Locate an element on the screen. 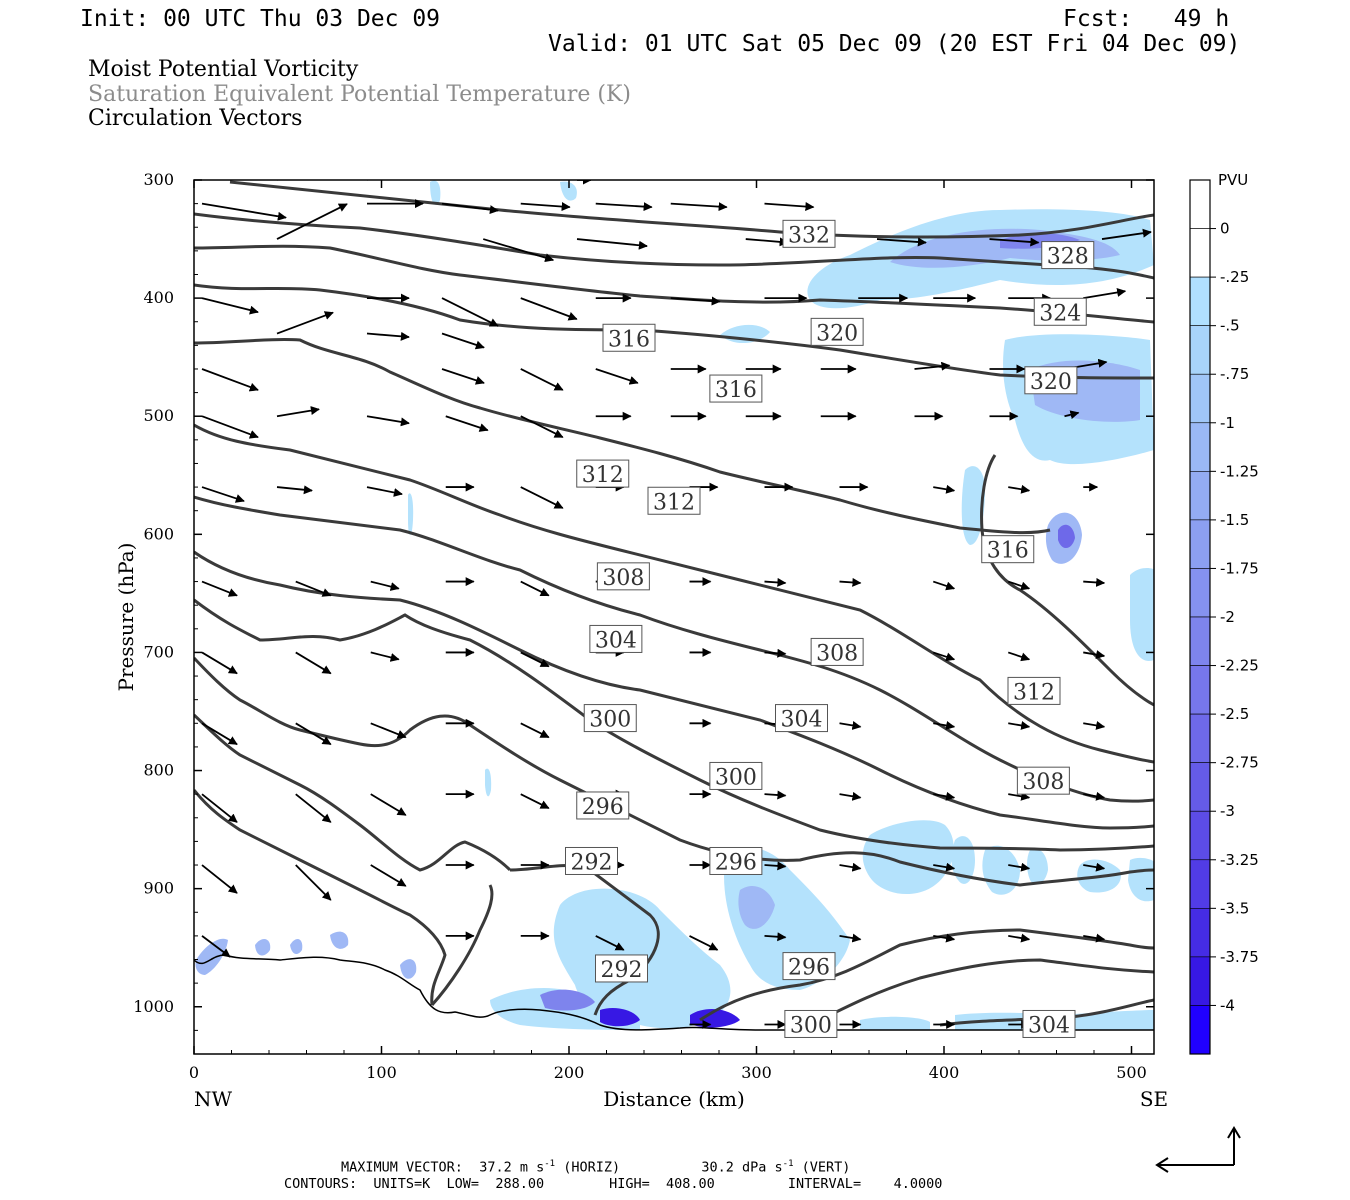 The width and height of the screenshot is (1350, 1200). colorbar-label-2: -.5 is located at coordinates (1230, 326).